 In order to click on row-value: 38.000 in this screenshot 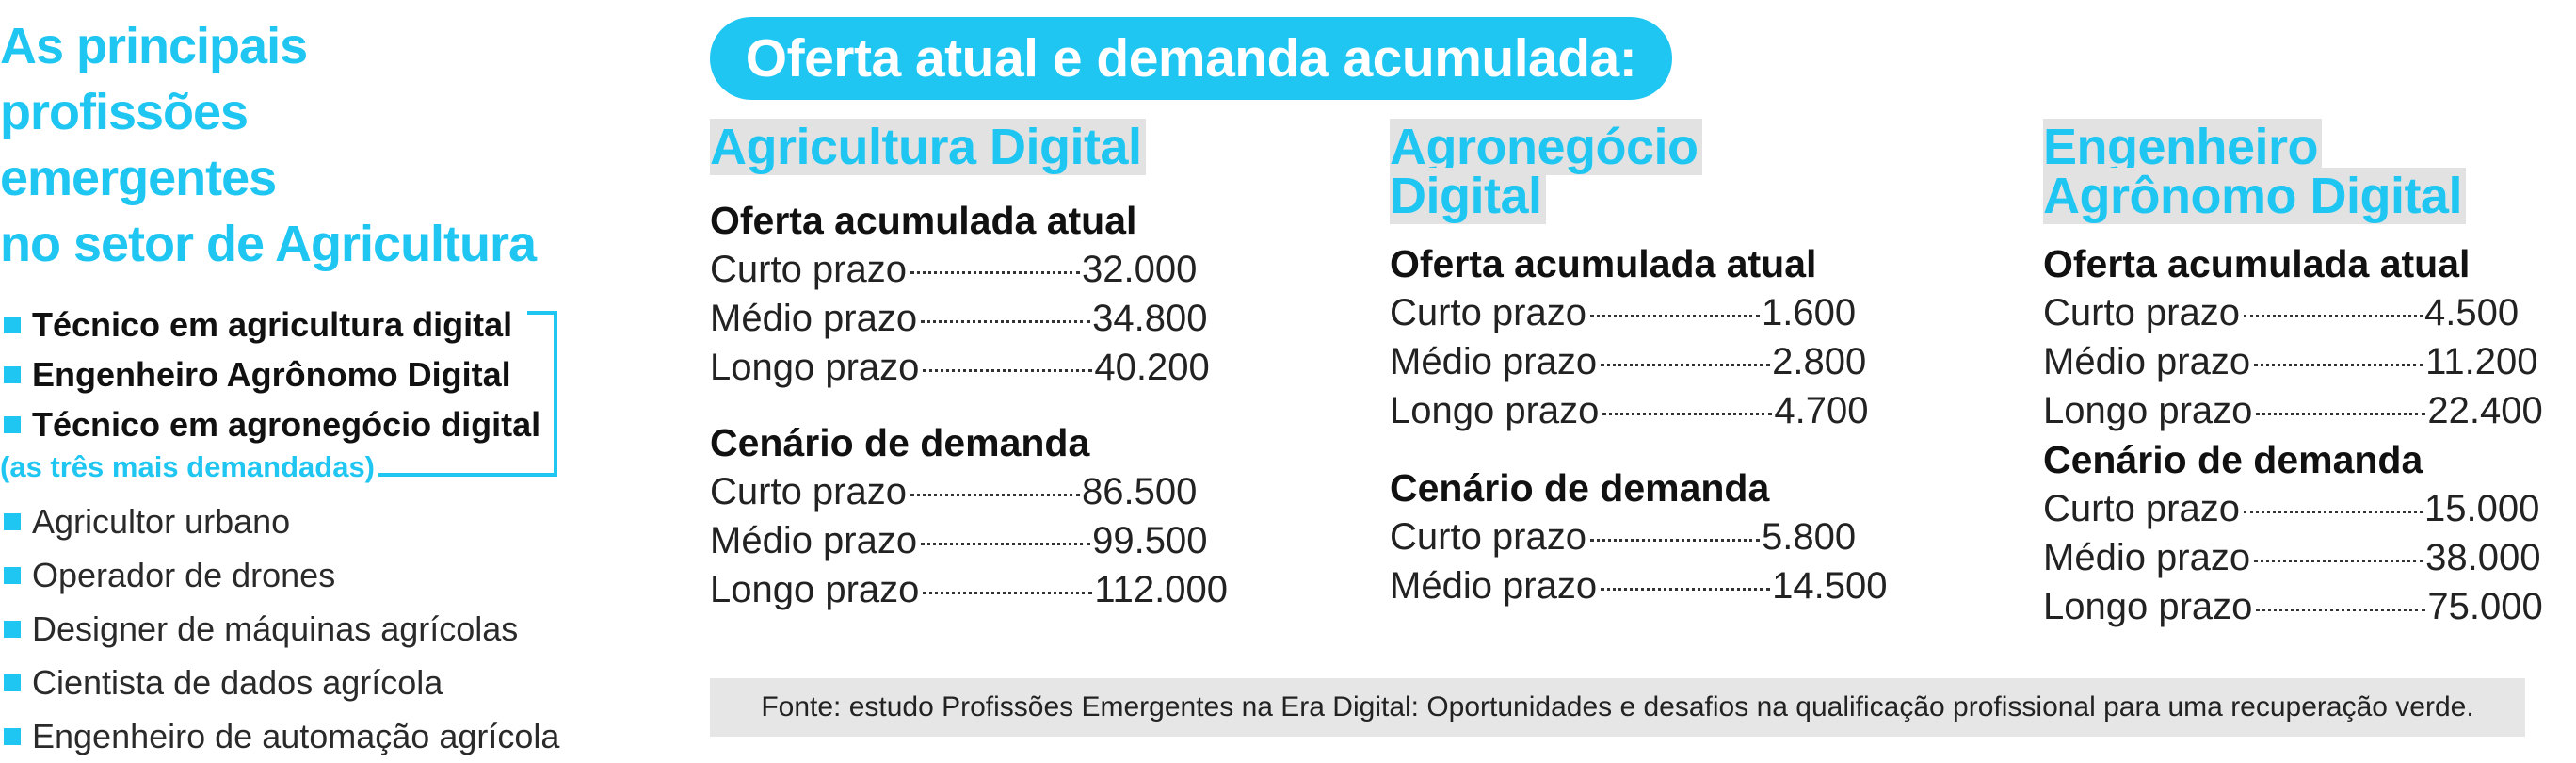, I will do `click(2483, 557)`.